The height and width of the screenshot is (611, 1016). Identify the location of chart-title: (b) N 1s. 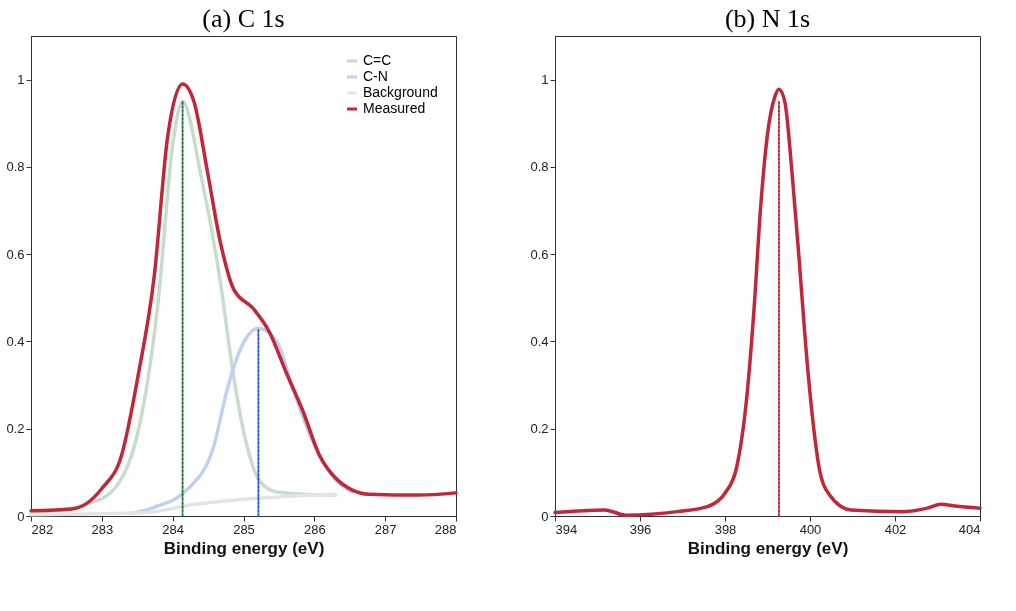
(767, 18).